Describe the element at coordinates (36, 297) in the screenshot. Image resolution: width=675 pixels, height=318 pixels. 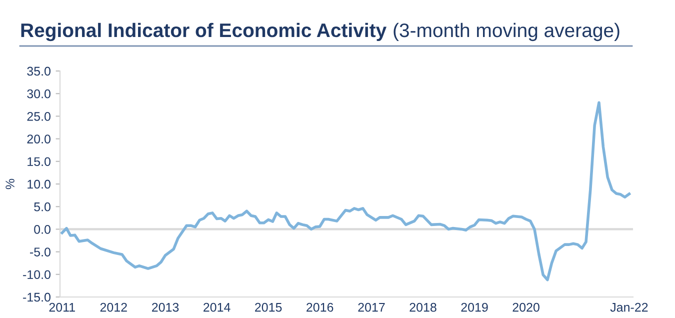
I see `y-tick-label: -15.0` at that location.